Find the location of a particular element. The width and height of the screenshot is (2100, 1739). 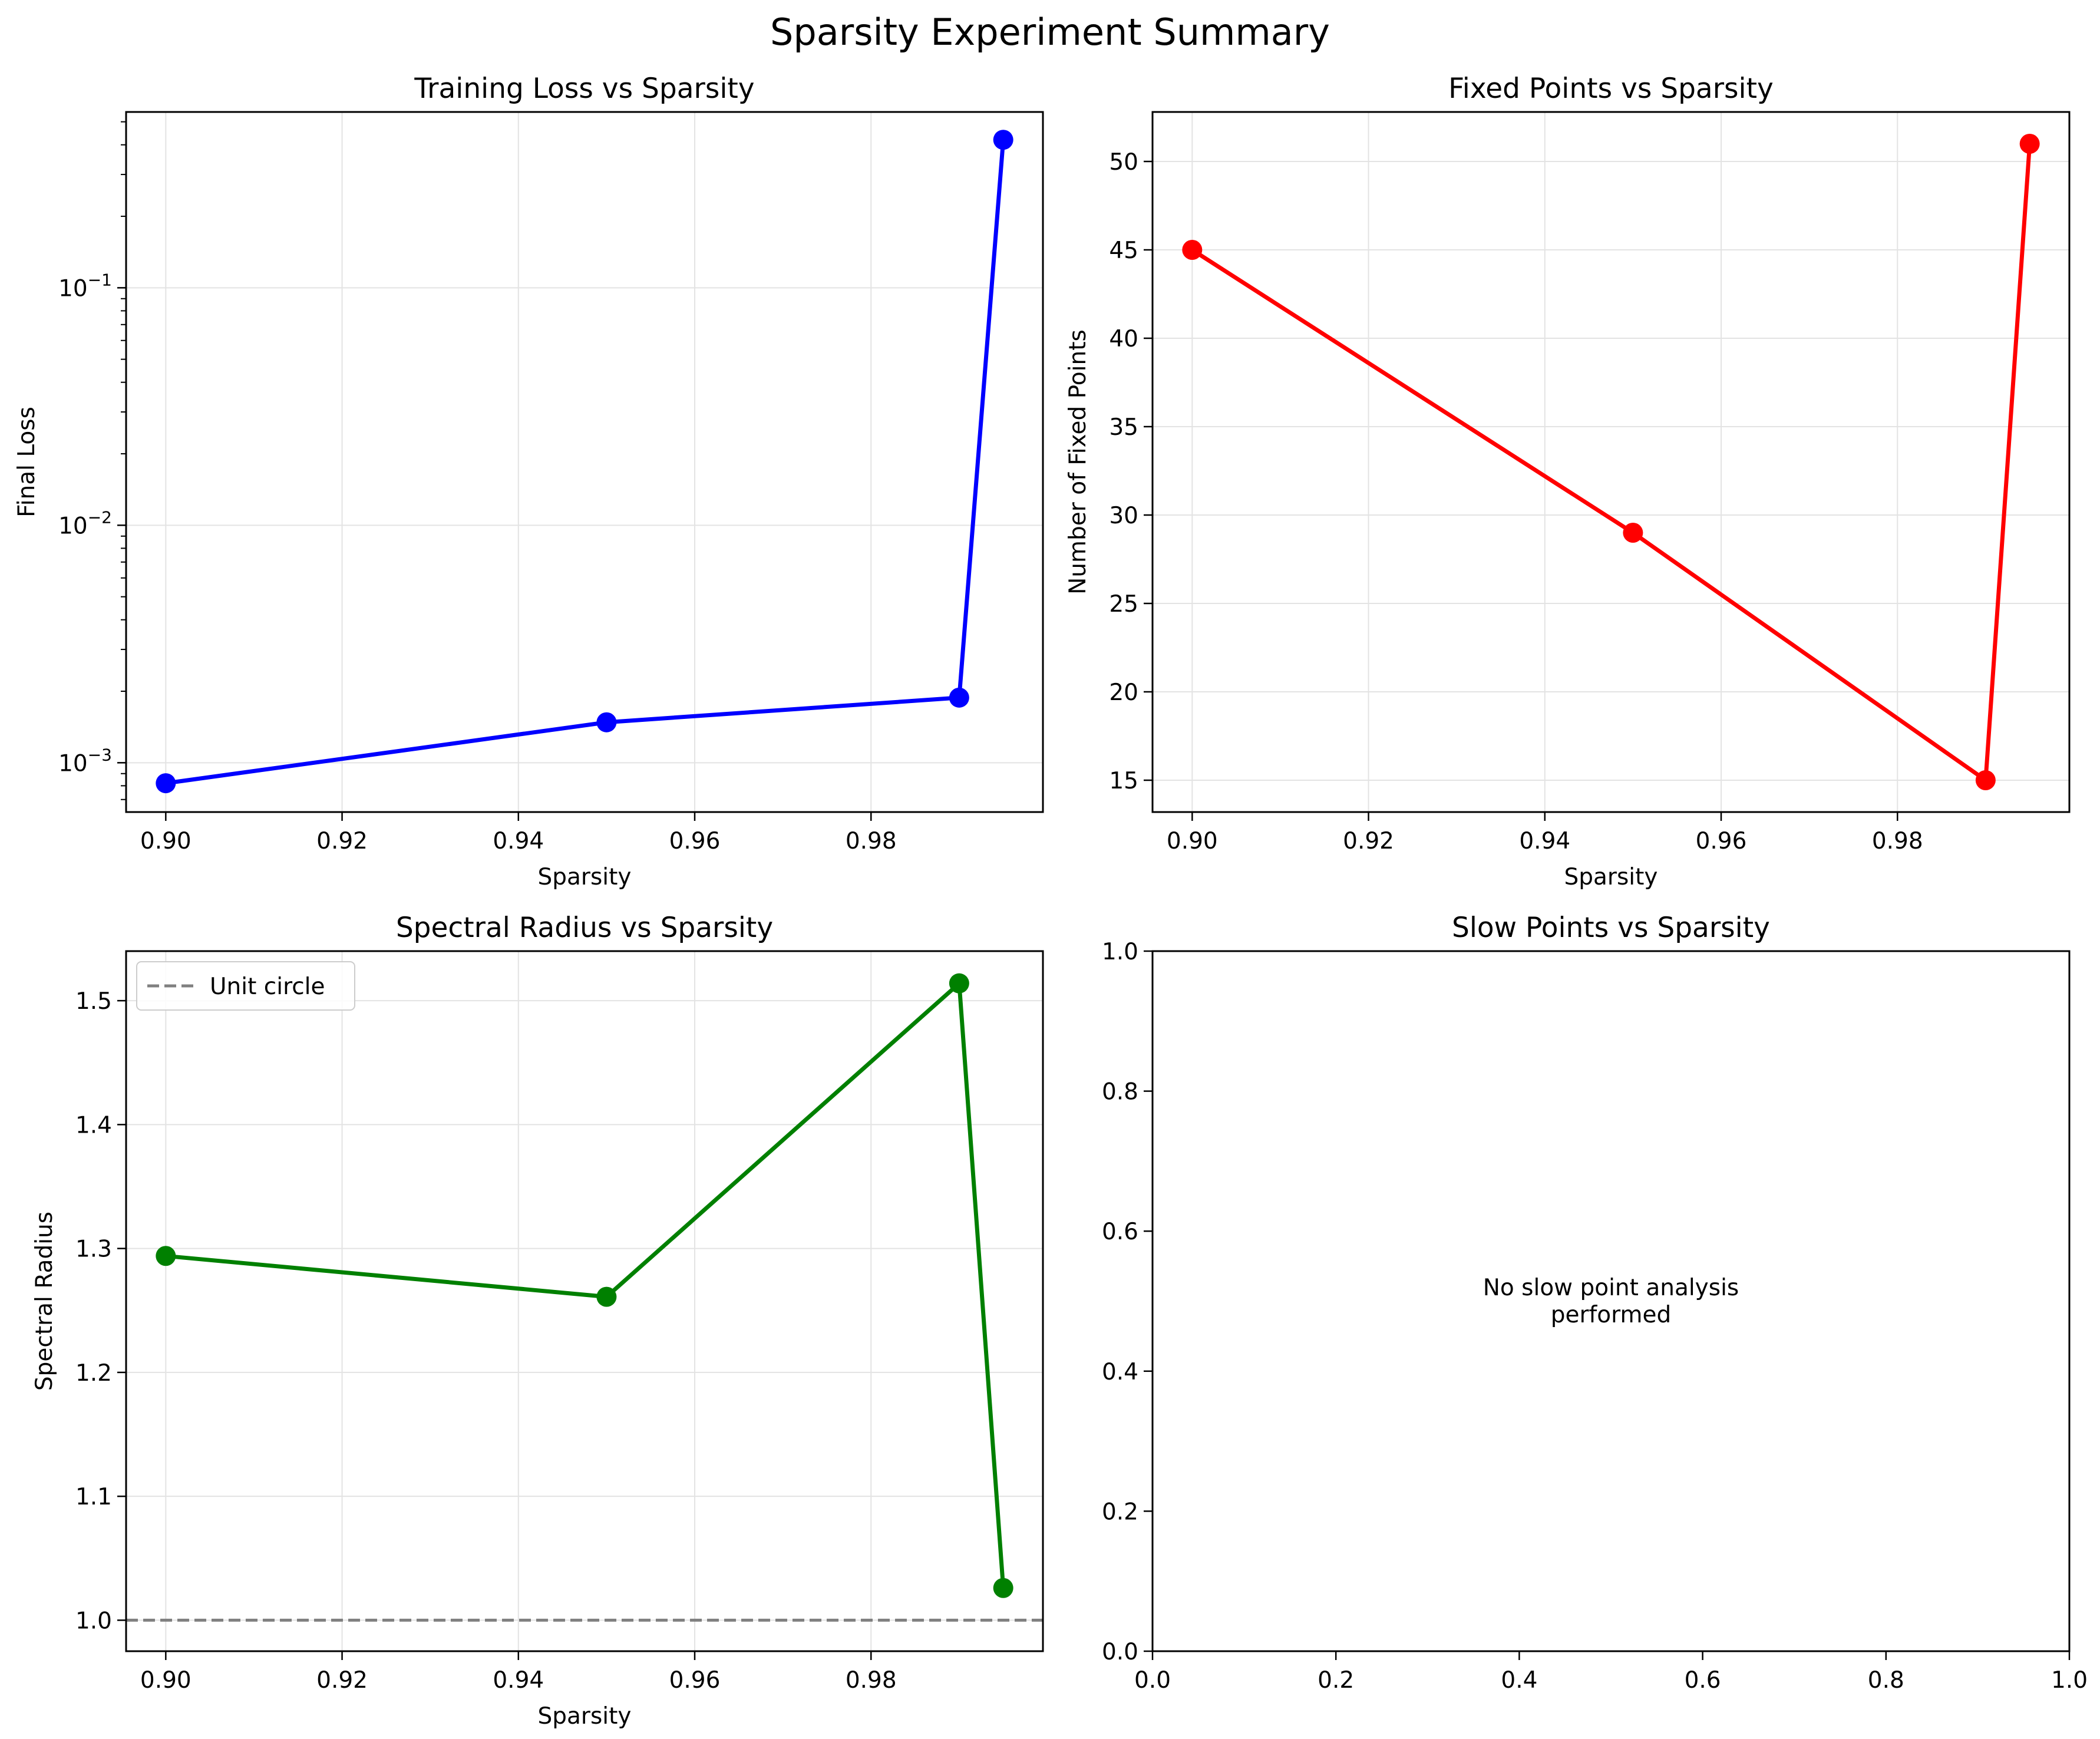

y-tick-label: 10⁻² is located at coordinates (85, 523).